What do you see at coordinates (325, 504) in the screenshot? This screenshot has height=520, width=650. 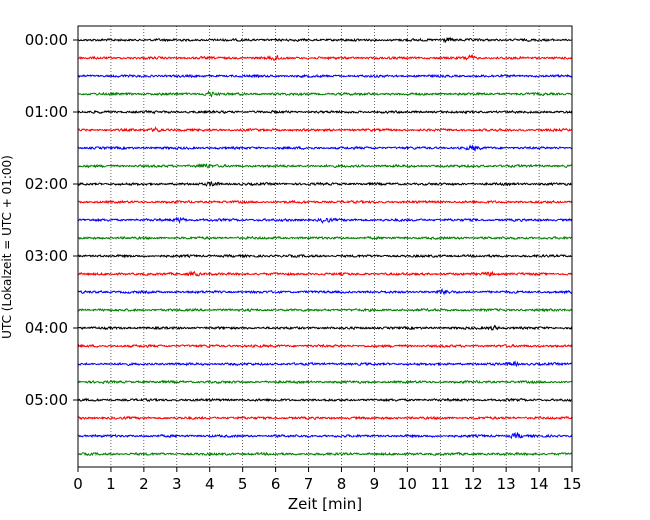 I see `x-axis-label: Zeit [min]` at bounding box center [325, 504].